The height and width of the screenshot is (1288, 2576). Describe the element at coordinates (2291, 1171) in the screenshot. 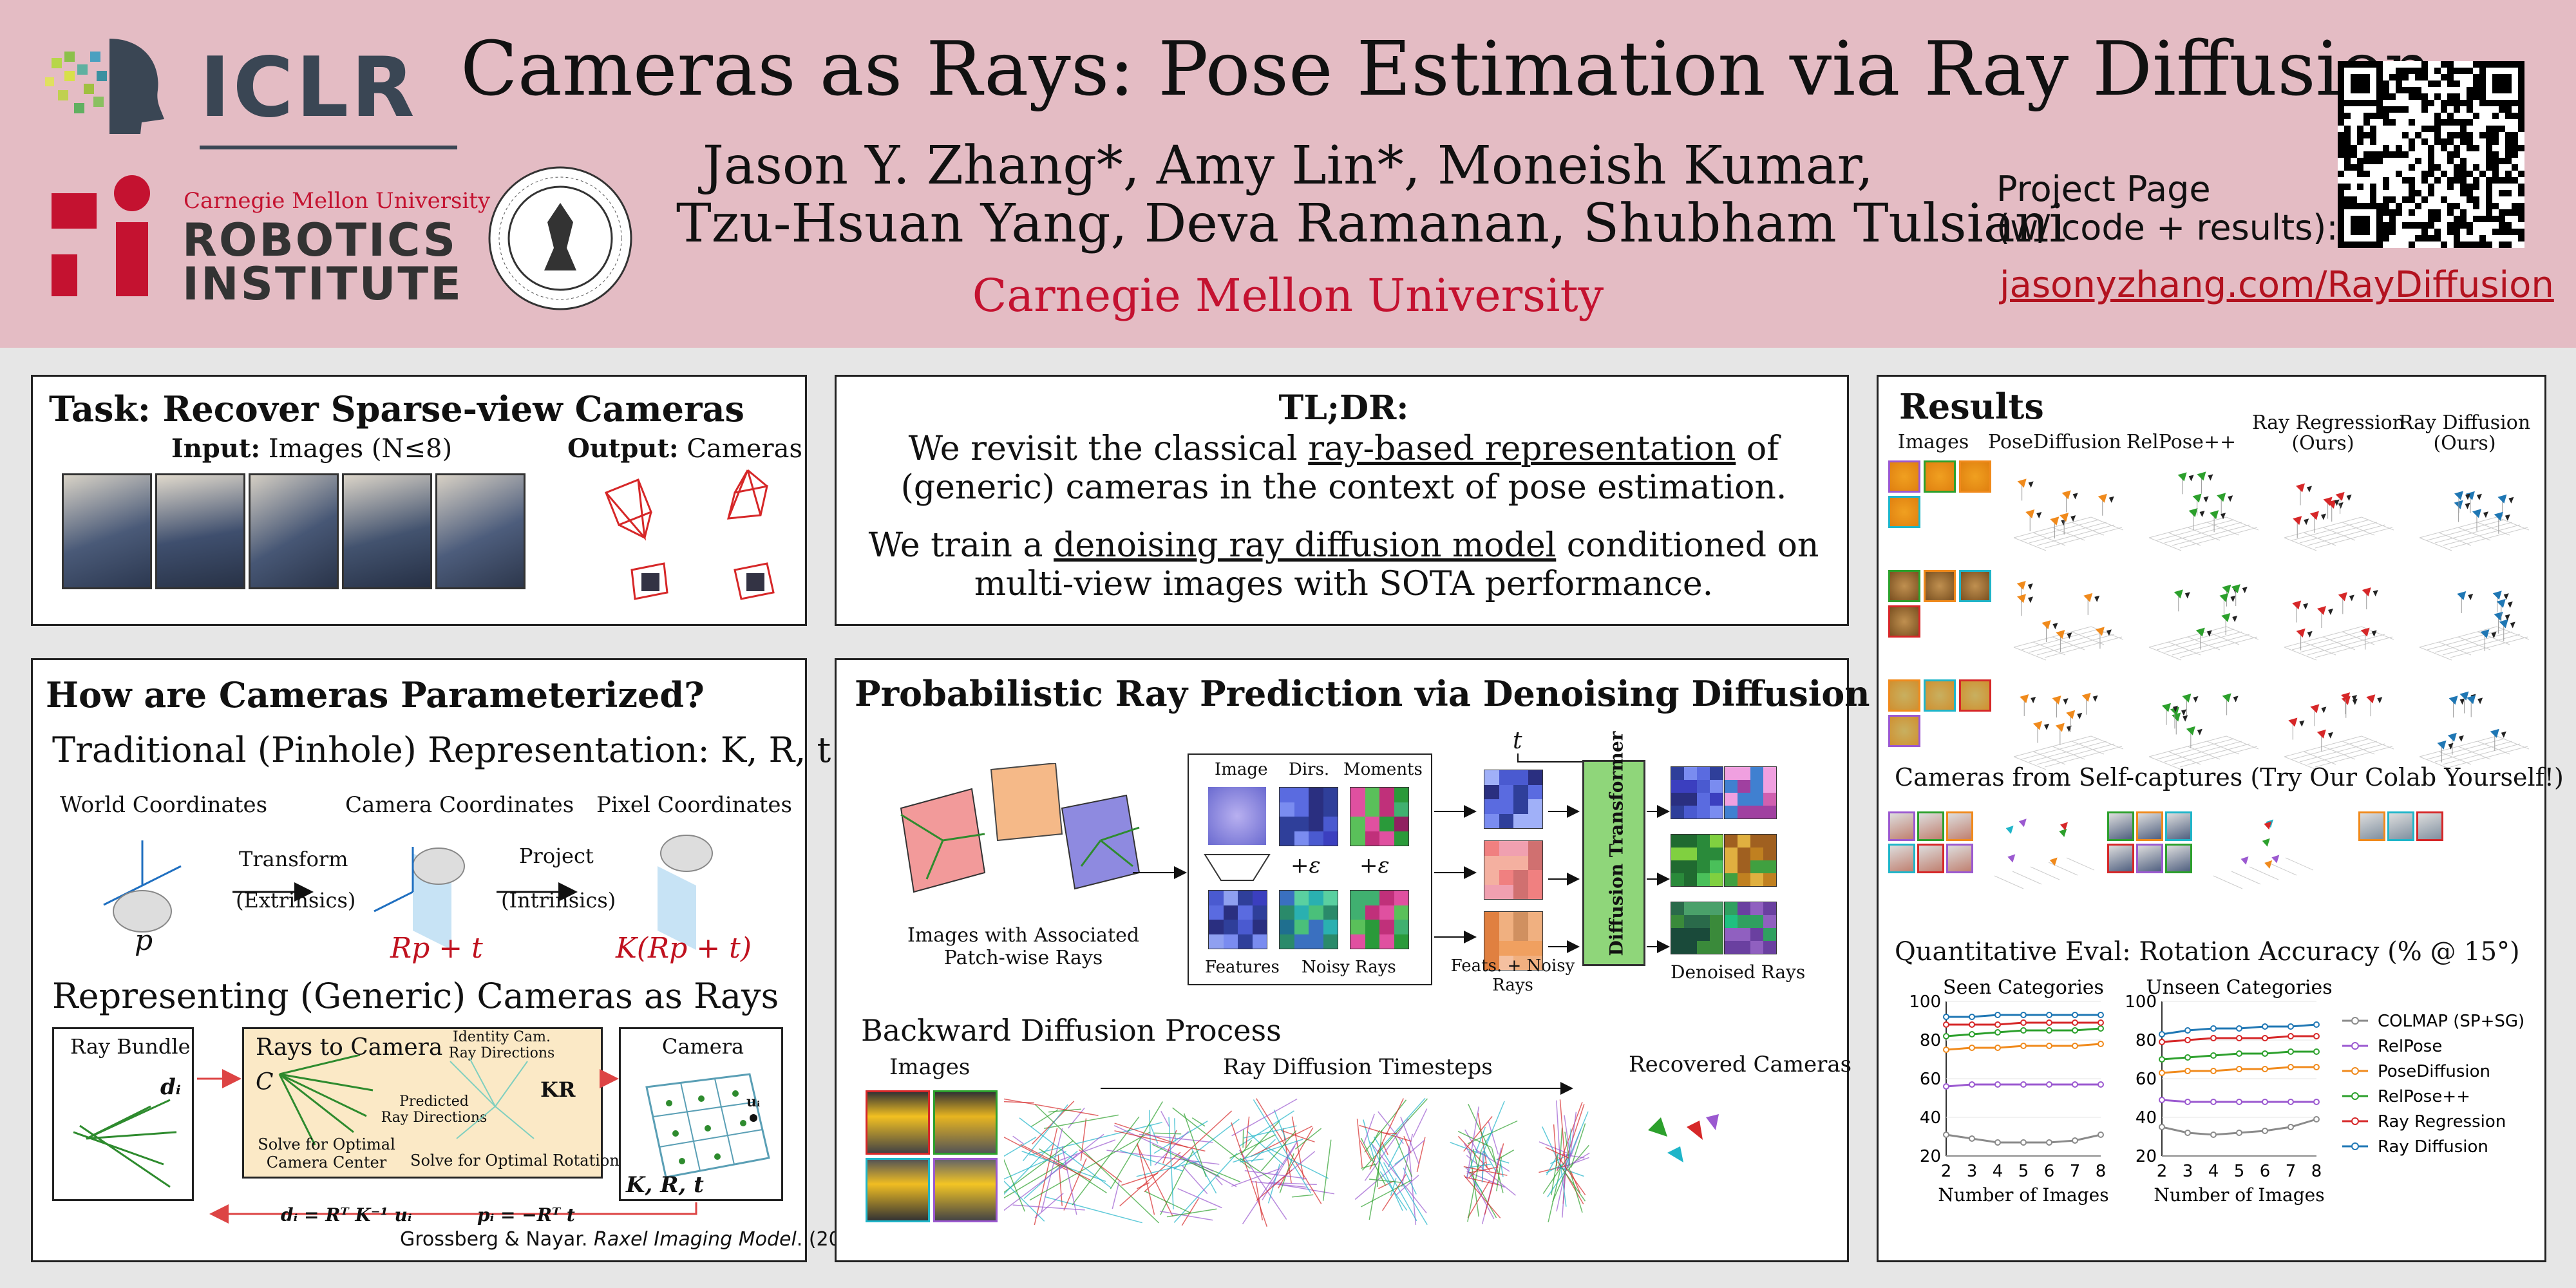

I see `chart-x-tick-label: 7` at that location.